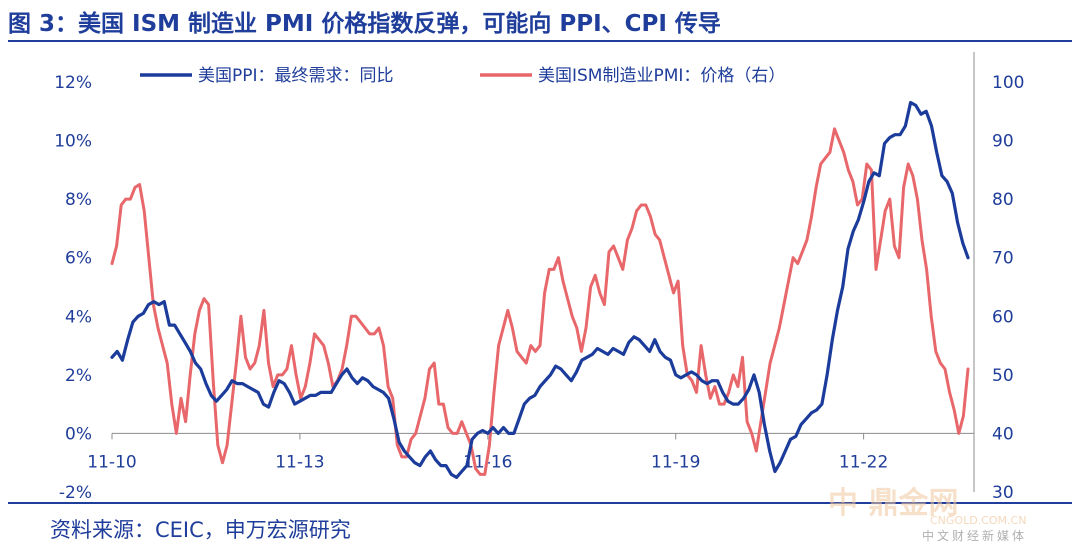 This screenshot has width=1080, height=552. I want to click on watermark-url: CNGOLD.COM.CN, so click(978, 520).